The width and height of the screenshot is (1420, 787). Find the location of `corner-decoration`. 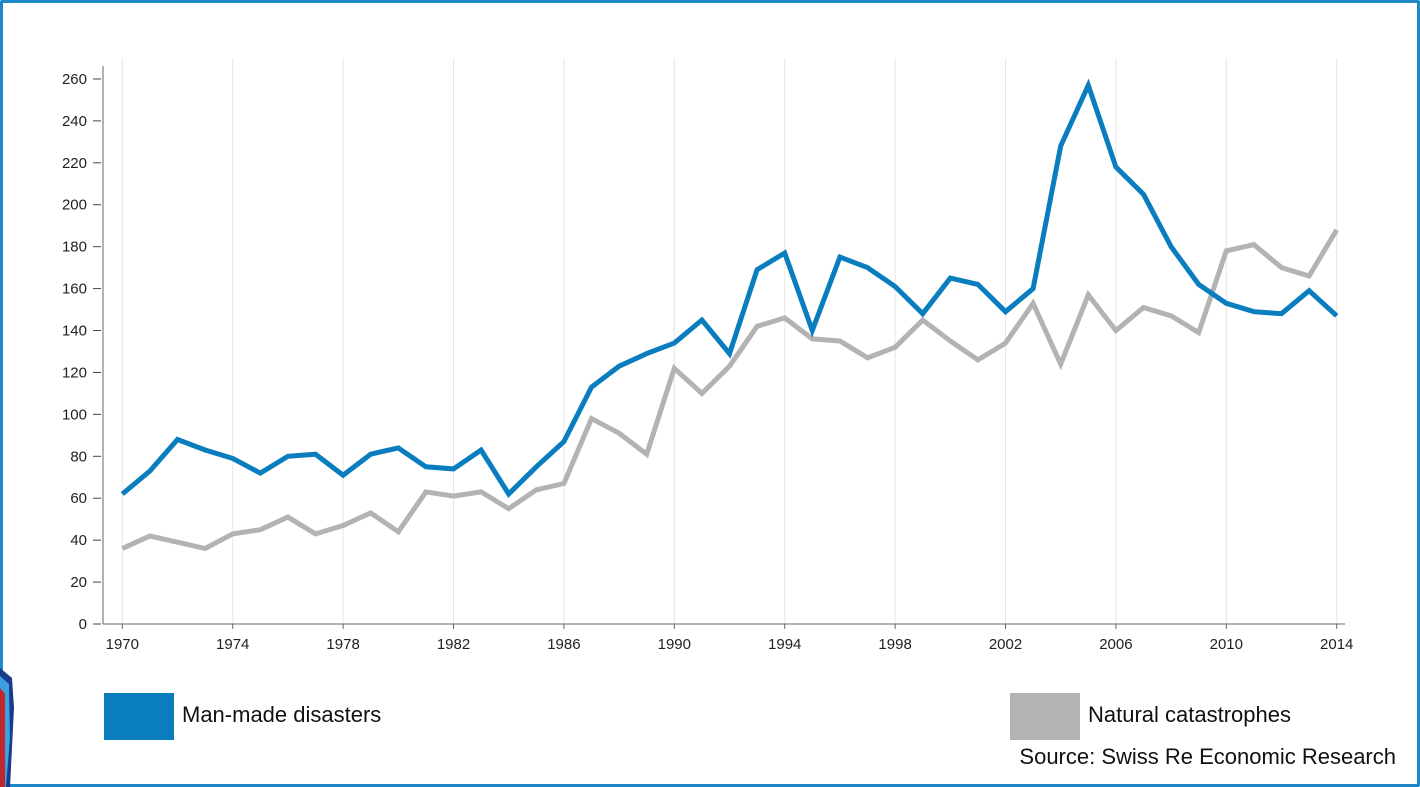

corner-decoration is located at coordinates (9, 727).